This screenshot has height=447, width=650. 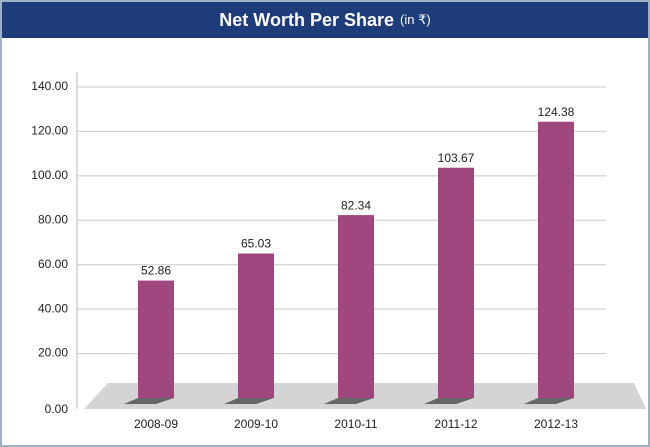 What do you see at coordinates (53, 219) in the screenshot?
I see `y-tick-label: 80.00` at bounding box center [53, 219].